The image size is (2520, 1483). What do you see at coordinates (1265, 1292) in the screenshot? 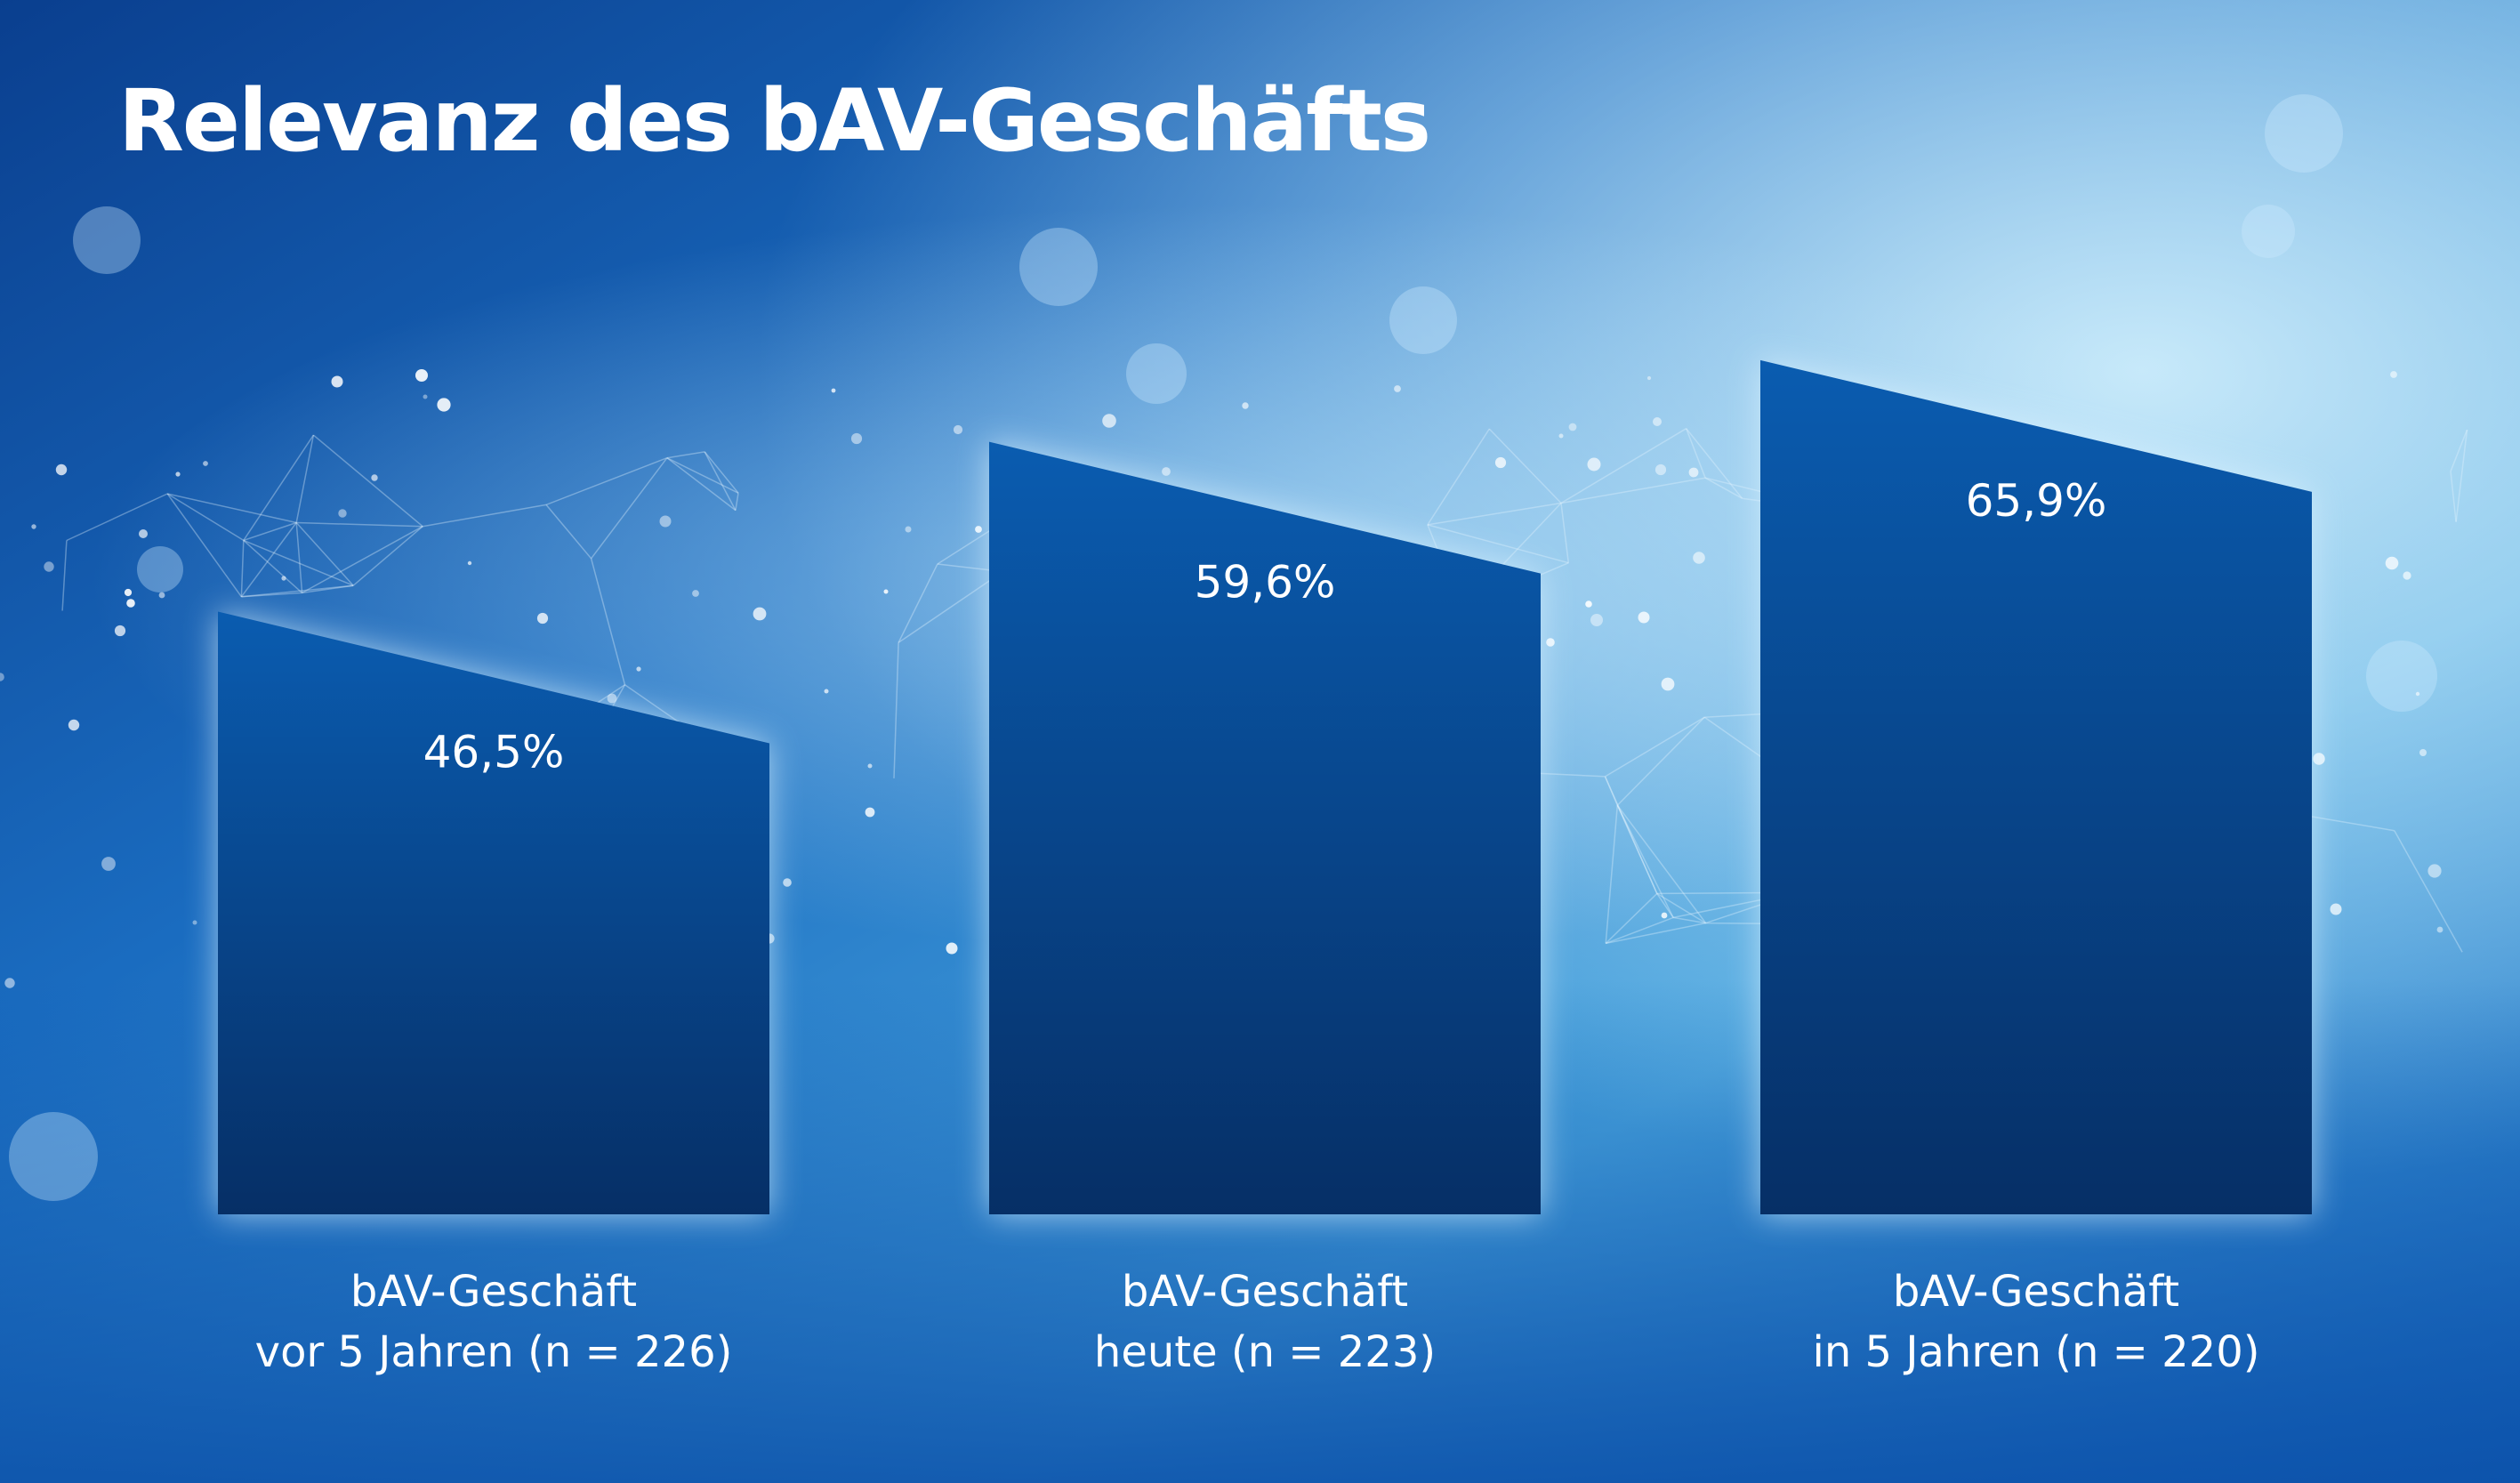
I see `category-label-1-line-0: bAV-Geschäft` at bounding box center [1265, 1292].